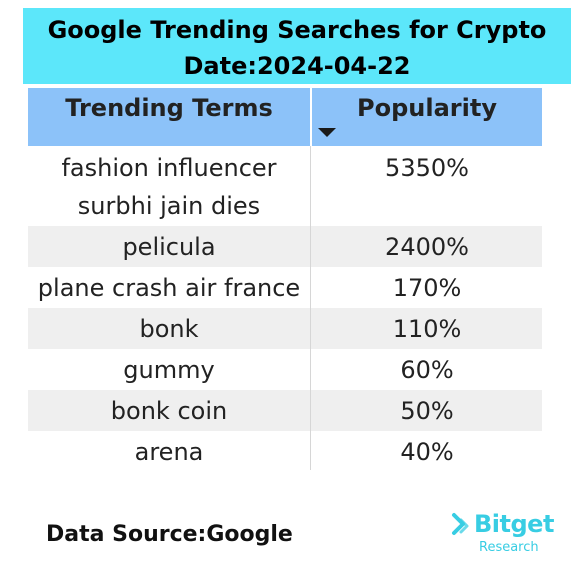 The width and height of the screenshot is (571, 580). What do you see at coordinates (311, 117) in the screenshot?
I see `header-divider` at bounding box center [311, 117].